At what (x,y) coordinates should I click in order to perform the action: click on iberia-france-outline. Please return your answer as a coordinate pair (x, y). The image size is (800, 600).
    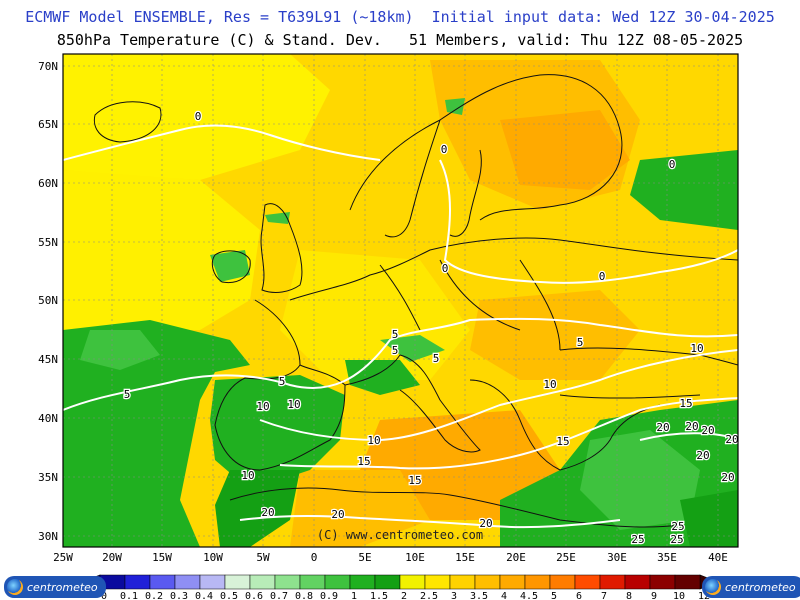
    Looking at the image, I should click on (280, 385).